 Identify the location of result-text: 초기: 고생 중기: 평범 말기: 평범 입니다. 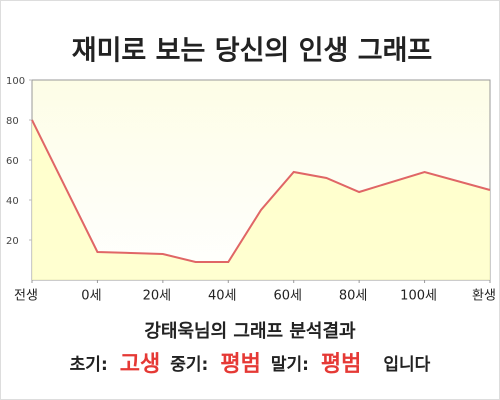
(250, 364).